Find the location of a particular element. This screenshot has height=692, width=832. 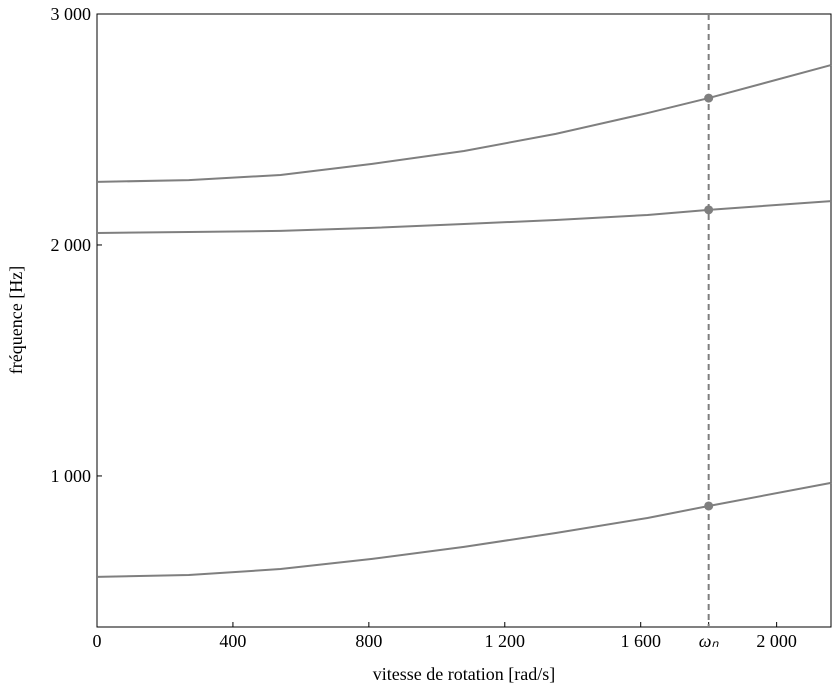

y-tick-label: 2 000 is located at coordinates (71, 245).